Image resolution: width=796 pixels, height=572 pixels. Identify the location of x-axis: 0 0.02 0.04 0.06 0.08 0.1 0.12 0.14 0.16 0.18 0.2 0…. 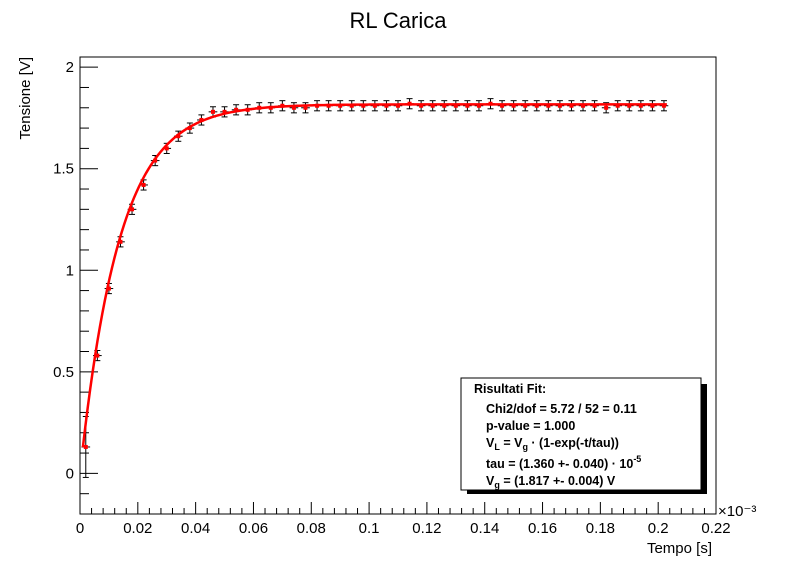
(403, 519).